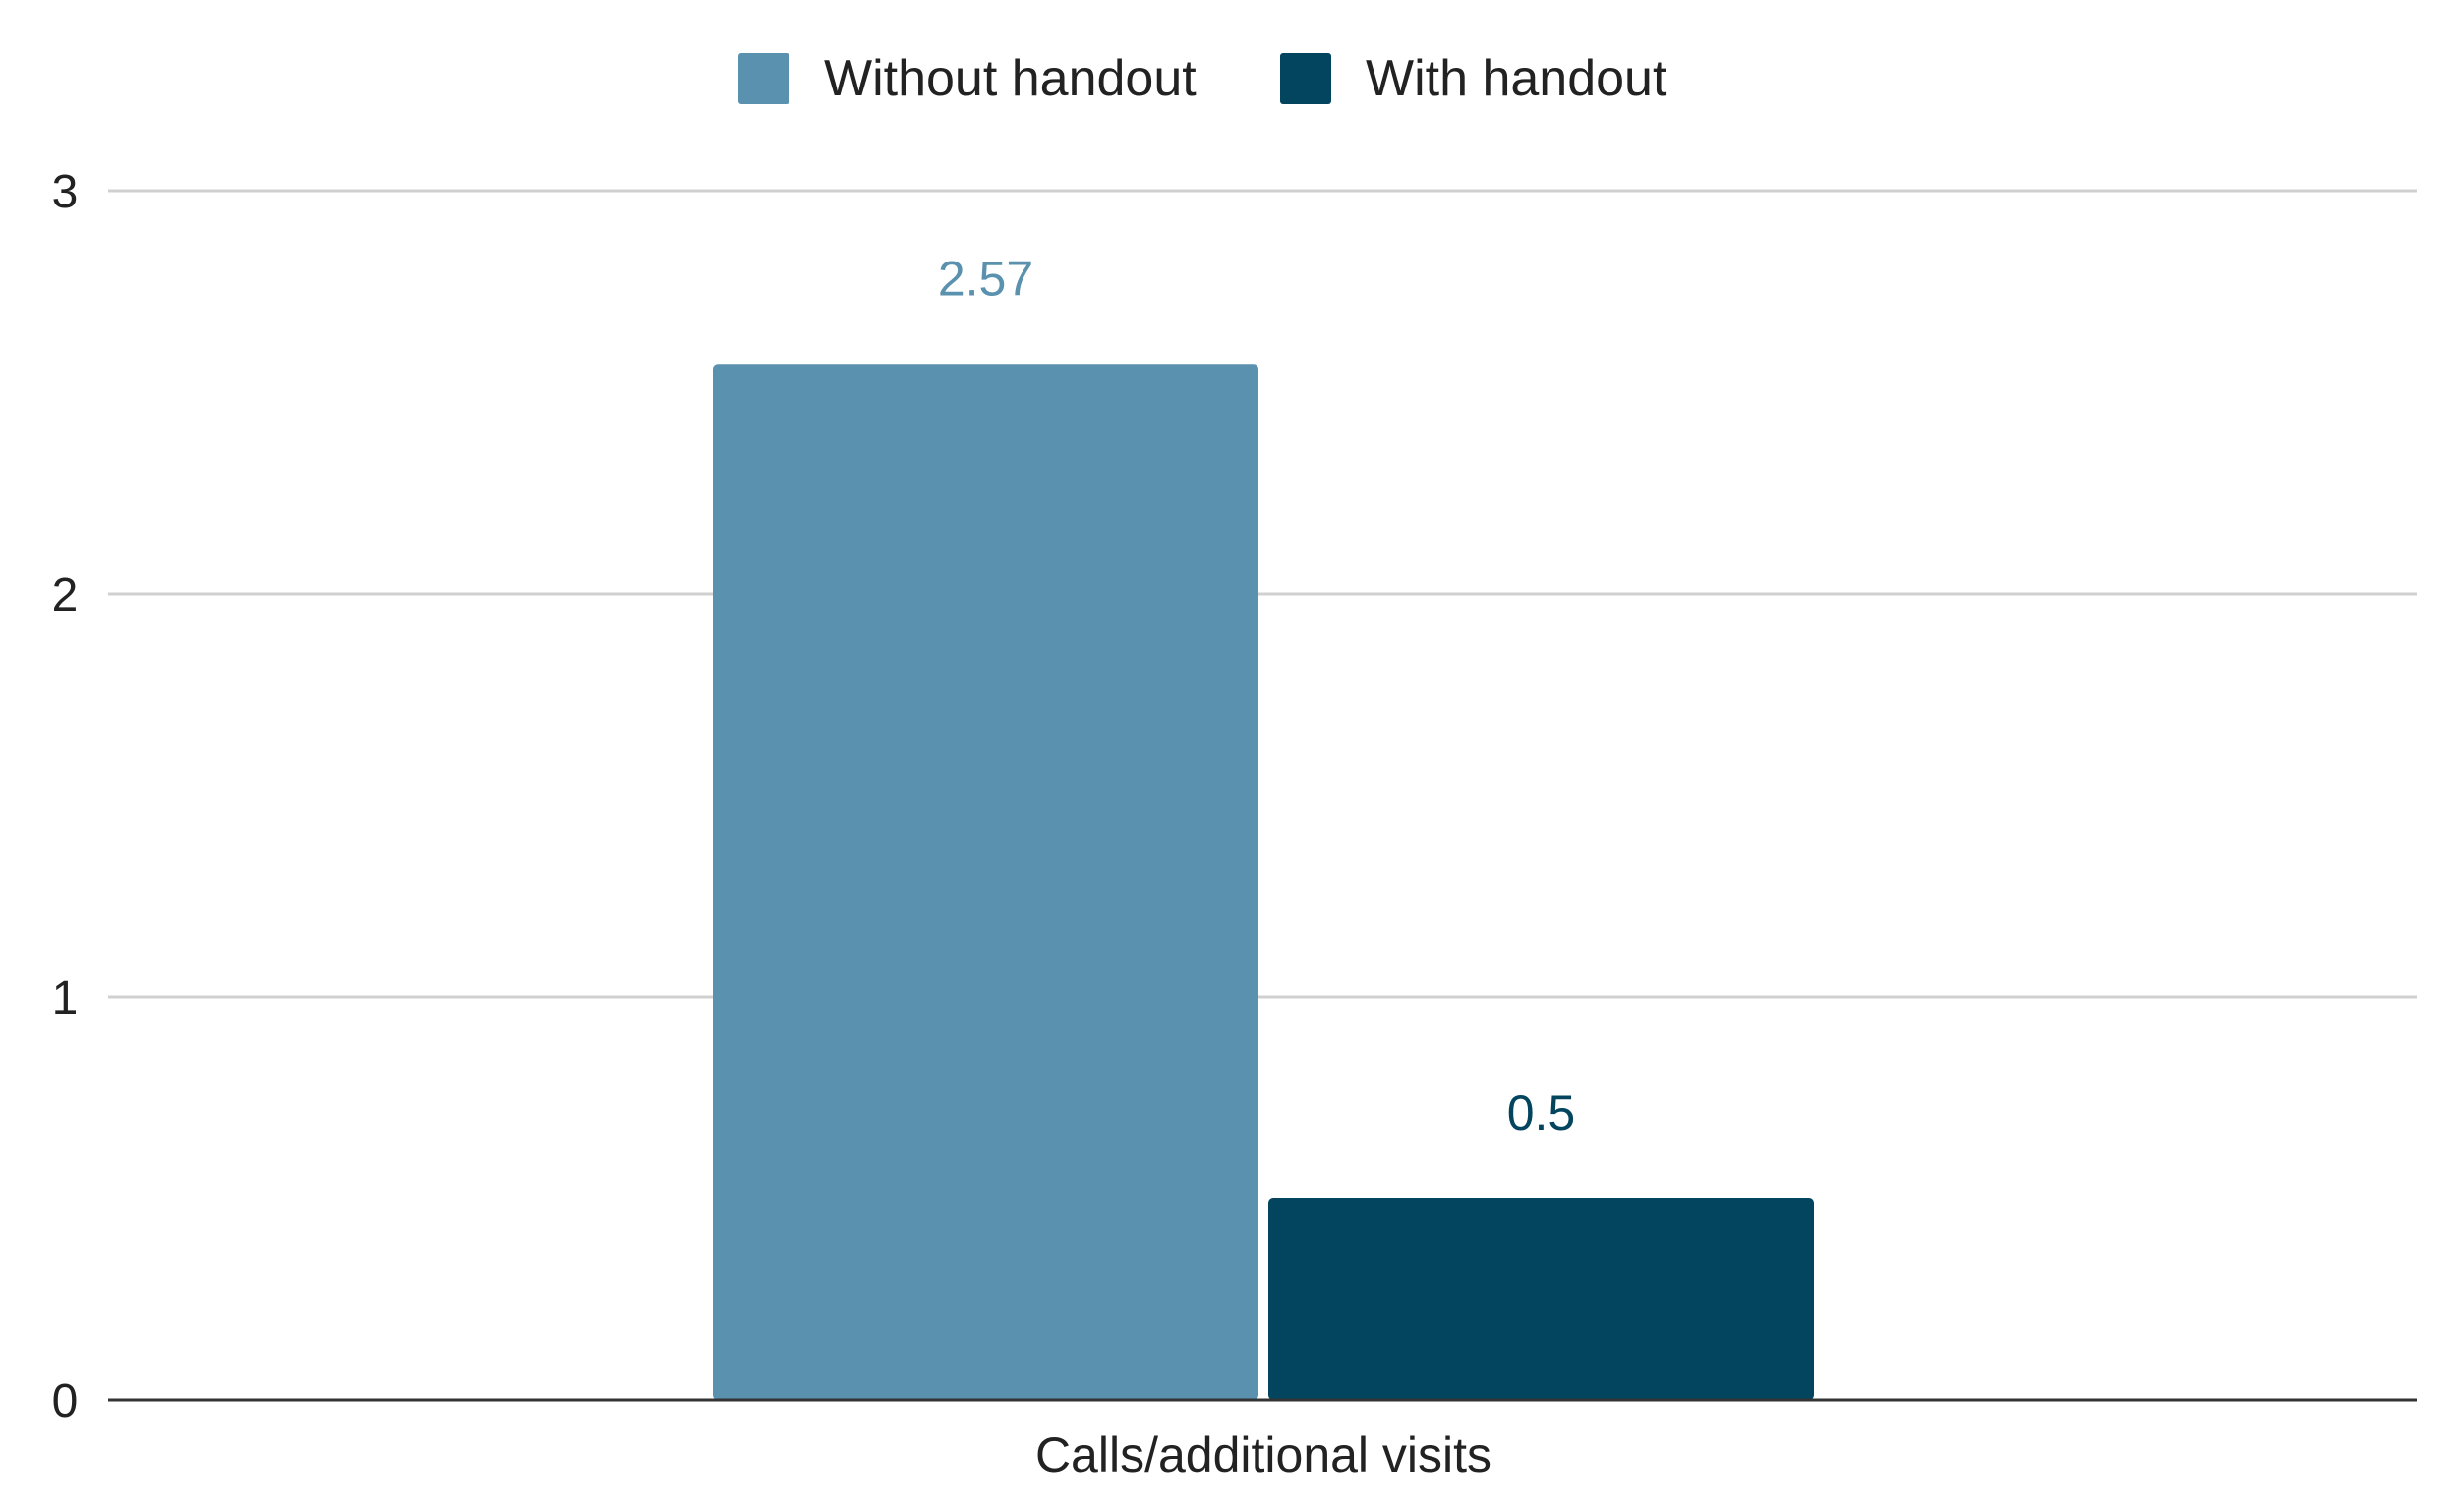 This screenshot has height=1512, width=2455. I want to click on y-tick-label: 2, so click(66, 595).